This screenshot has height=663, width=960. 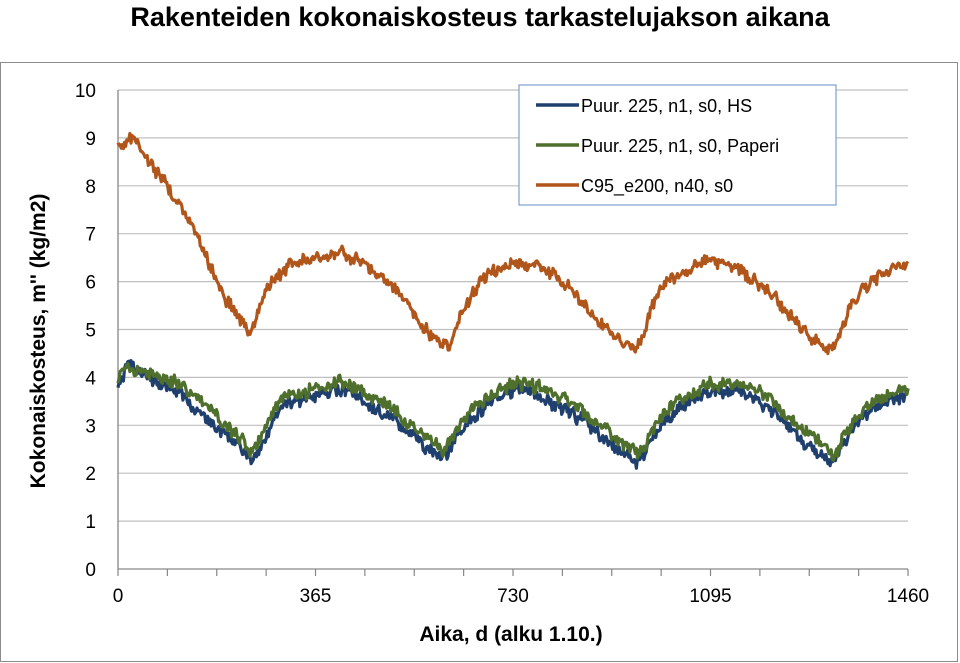 I want to click on y-tick-label-7: 7, so click(x=90, y=235).